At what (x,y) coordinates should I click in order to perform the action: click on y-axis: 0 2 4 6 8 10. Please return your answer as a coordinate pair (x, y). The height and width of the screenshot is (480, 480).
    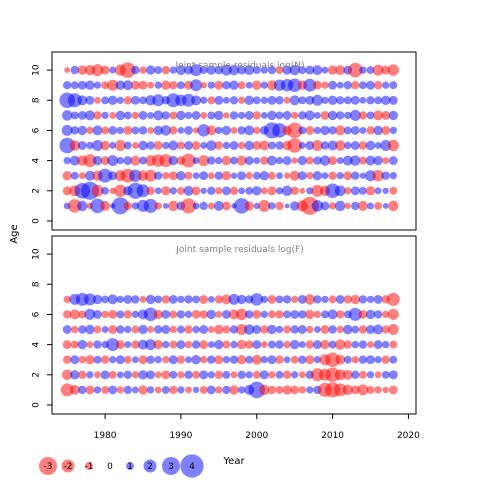
    Looking at the image, I should click on (42, 328).